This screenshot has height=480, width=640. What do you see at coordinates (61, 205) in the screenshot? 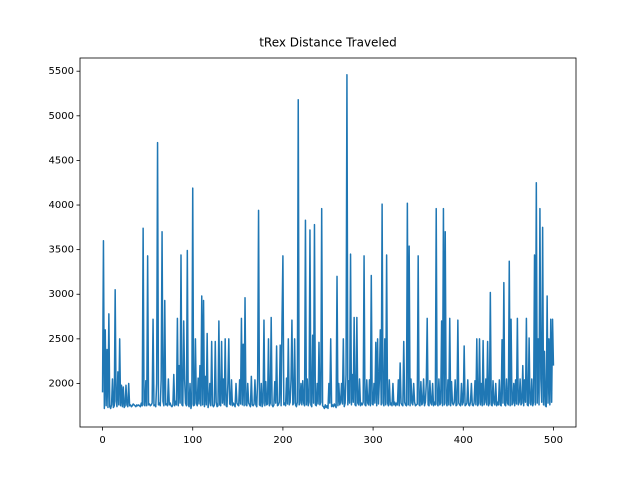
I see `y-tick-label: 4000` at bounding box center [61, 205].